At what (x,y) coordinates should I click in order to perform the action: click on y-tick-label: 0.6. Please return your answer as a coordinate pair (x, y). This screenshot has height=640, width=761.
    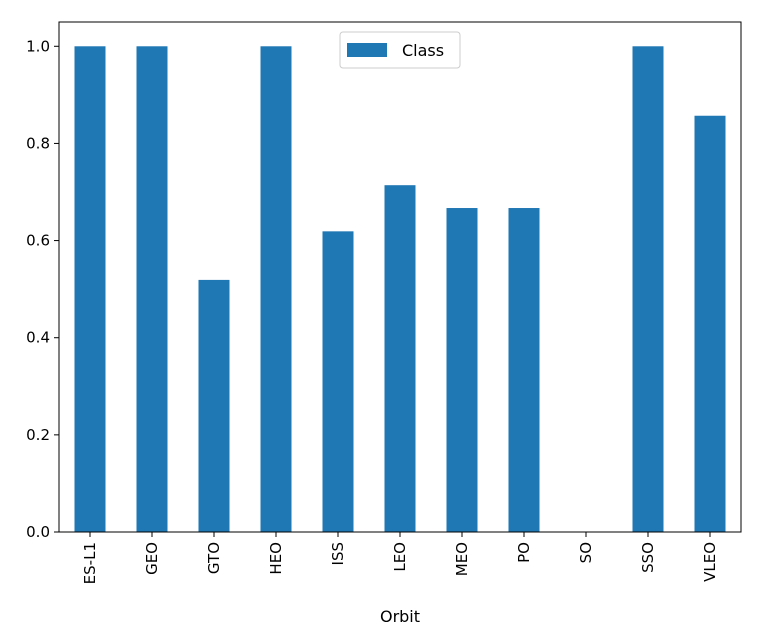
    Looking at the image, I should click on (38, 241).